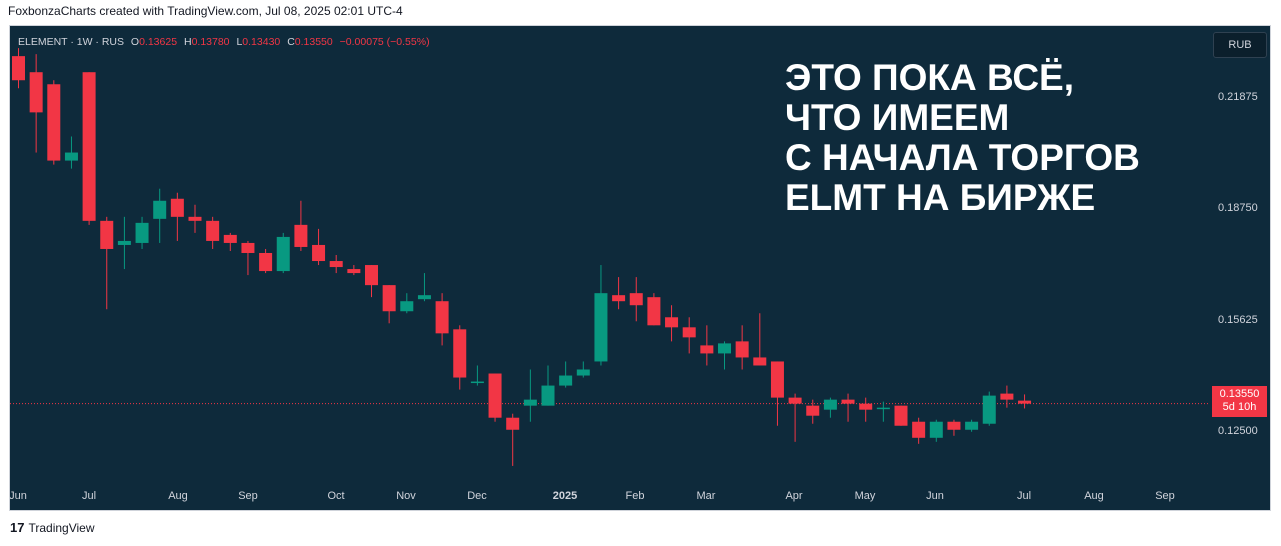  What do you see at coordinates (336, 496) in the screenshot?
I see `x-tick-label: Oct` at bounding box center [336, 496].